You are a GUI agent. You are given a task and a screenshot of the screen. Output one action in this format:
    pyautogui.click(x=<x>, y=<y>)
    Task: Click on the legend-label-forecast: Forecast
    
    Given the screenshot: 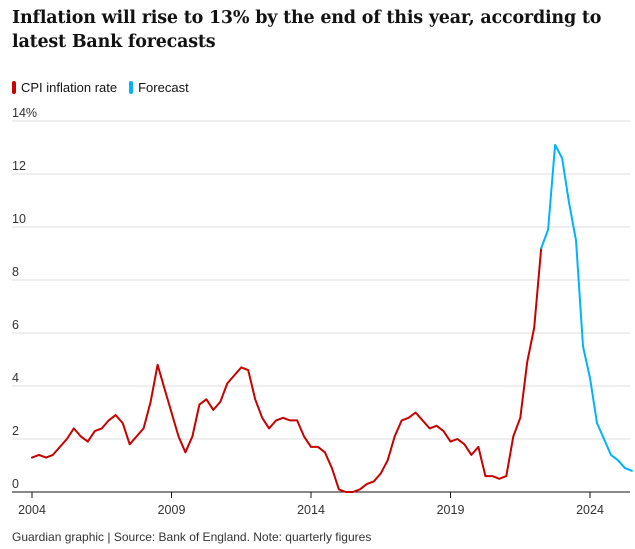 What is the action you would take?
    pyautogui.click(x=163, y=87)
    